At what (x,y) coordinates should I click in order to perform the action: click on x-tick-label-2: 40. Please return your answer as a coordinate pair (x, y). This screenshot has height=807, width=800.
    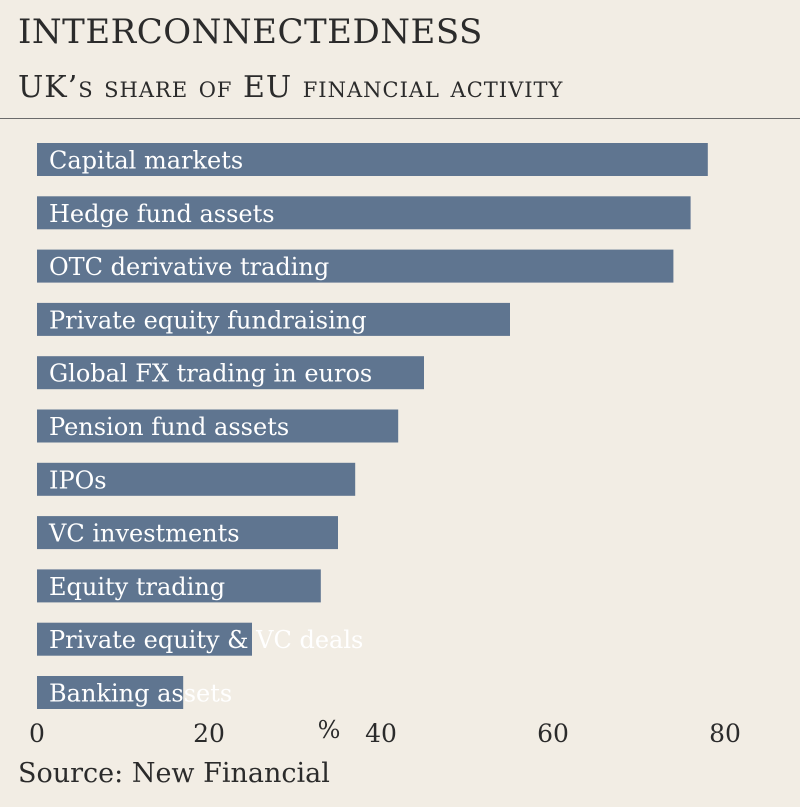
    Looking at the image, I should click on (381, 733).